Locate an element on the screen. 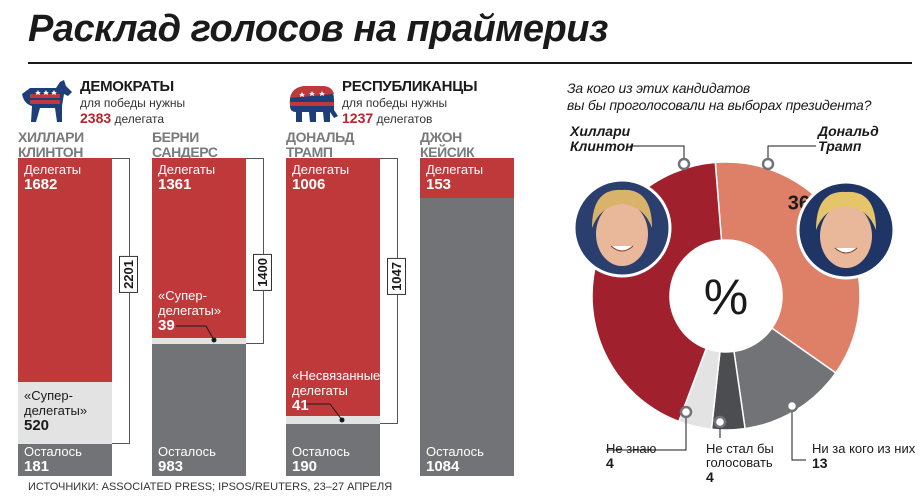 The width and height of the screenshot is (922, 500). clinton-photo is located at coordinates (622, 228).